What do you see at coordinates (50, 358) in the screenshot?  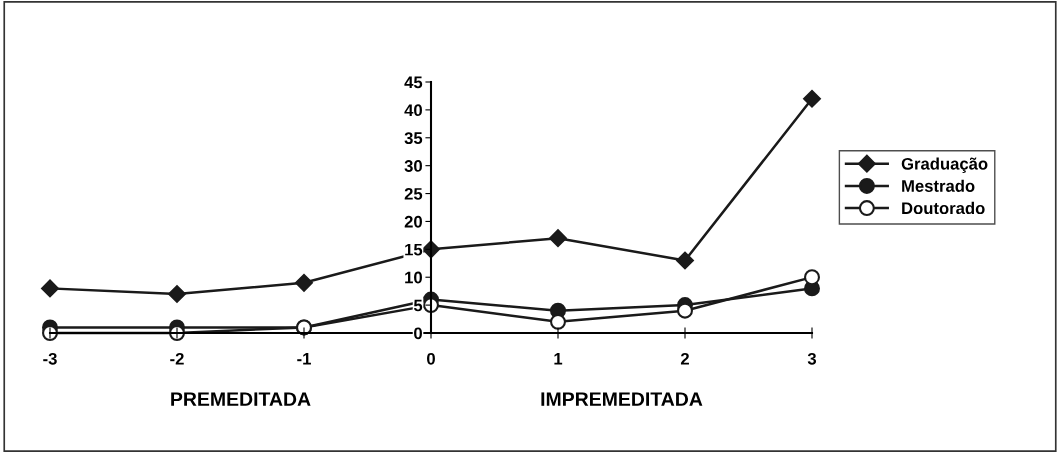 I see `x-tick-label: -3` at bounding box center [50, 358].